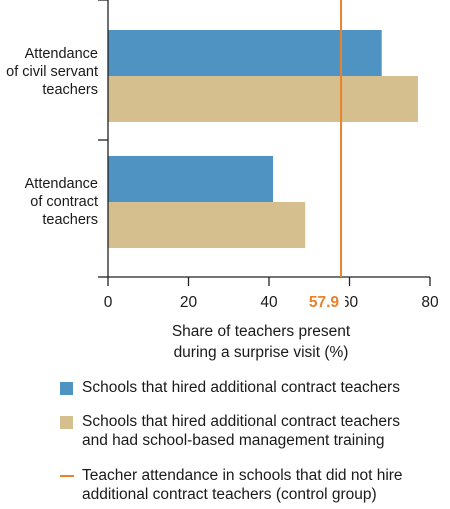 The width and height of the screenshot is (450, 509). What do you see at coordinates (189, 302) in the screenshot?
I see `x-tick-label: 20` at bounding box center [189, 302].